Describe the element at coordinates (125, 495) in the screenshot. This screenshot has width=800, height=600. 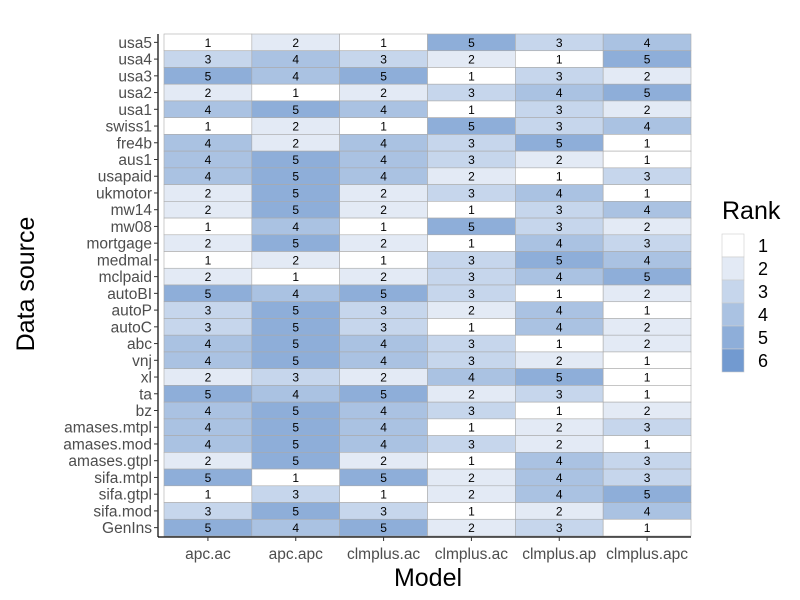
I see `y-tick-label: sifa.gtpl` at that location.